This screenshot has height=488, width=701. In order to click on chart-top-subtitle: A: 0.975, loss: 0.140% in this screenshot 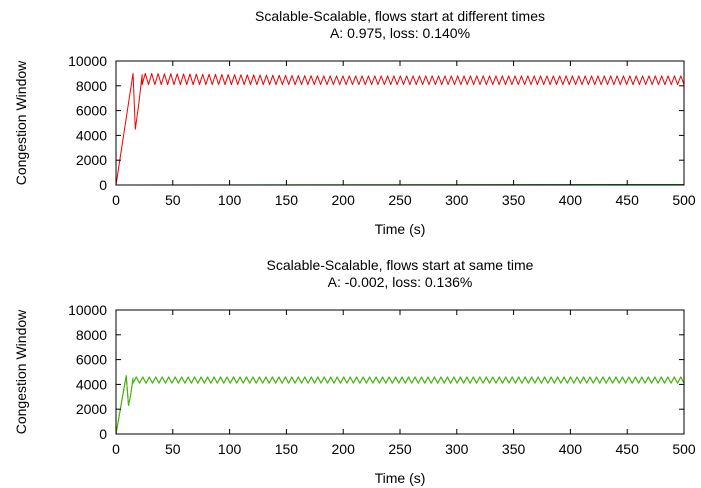, I will do `click(400, 33)`.